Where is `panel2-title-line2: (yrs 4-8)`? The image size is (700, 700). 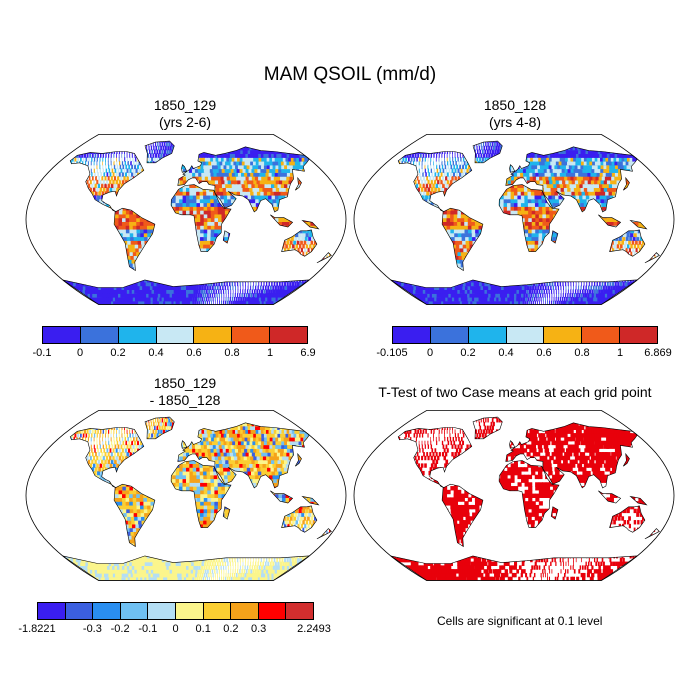 panel2-title-line2: (yrs 4-8) is located at coordinates (515, 122).